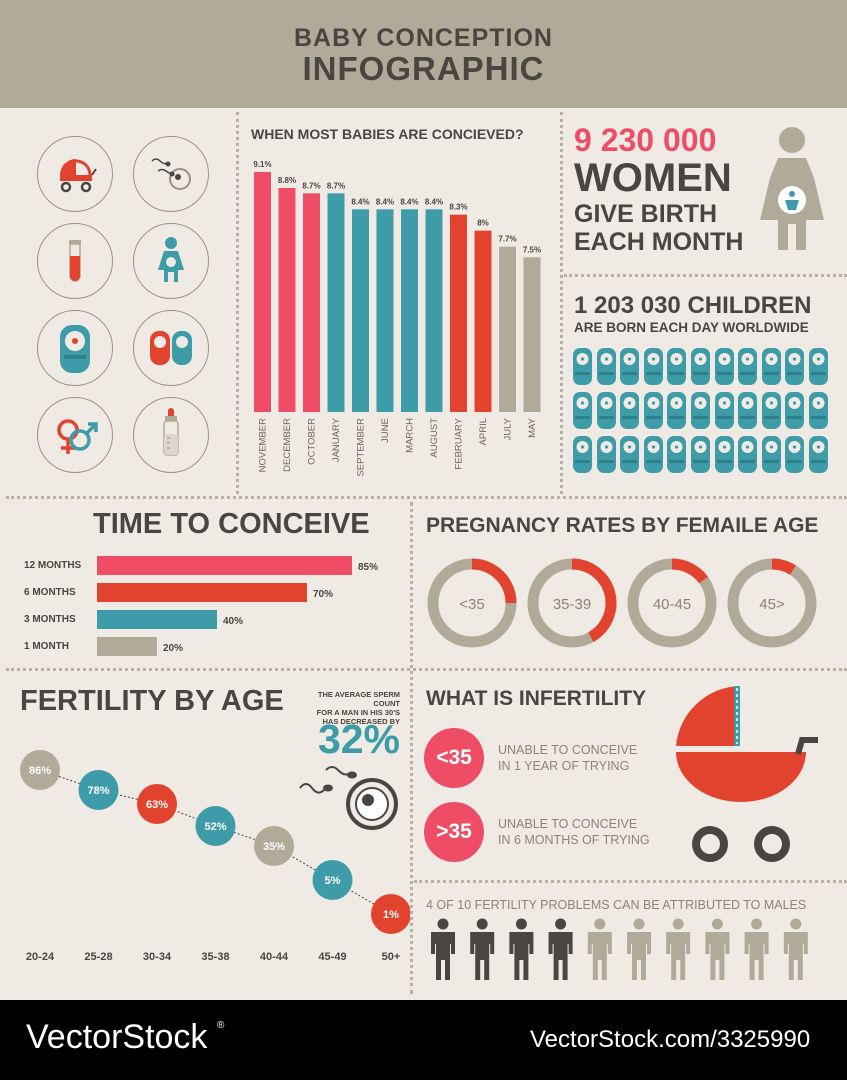 The width and height of the screenshot is (847, 1080). What do you see at coordinates (532, 249) in the screenshot?
I see `month-value-label: 7.5%` at bounding box center [532, 249].